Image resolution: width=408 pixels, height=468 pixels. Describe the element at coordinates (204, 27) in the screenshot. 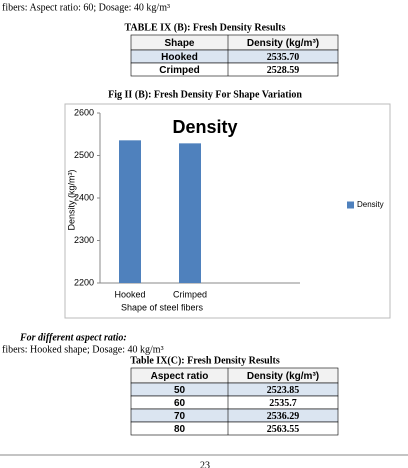

I see `table-title: TABLE IX (B): Fresh Density Results` at that location.